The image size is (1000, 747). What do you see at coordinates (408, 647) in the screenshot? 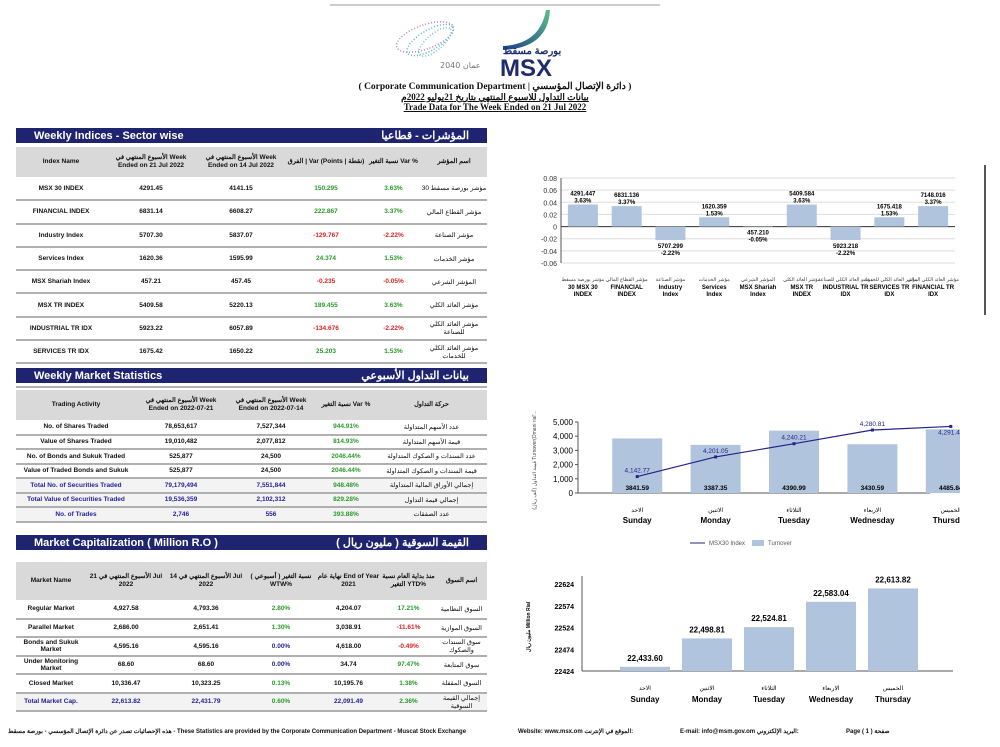
I see `table-cell: -0.49%` at bounding box center [408, 647].